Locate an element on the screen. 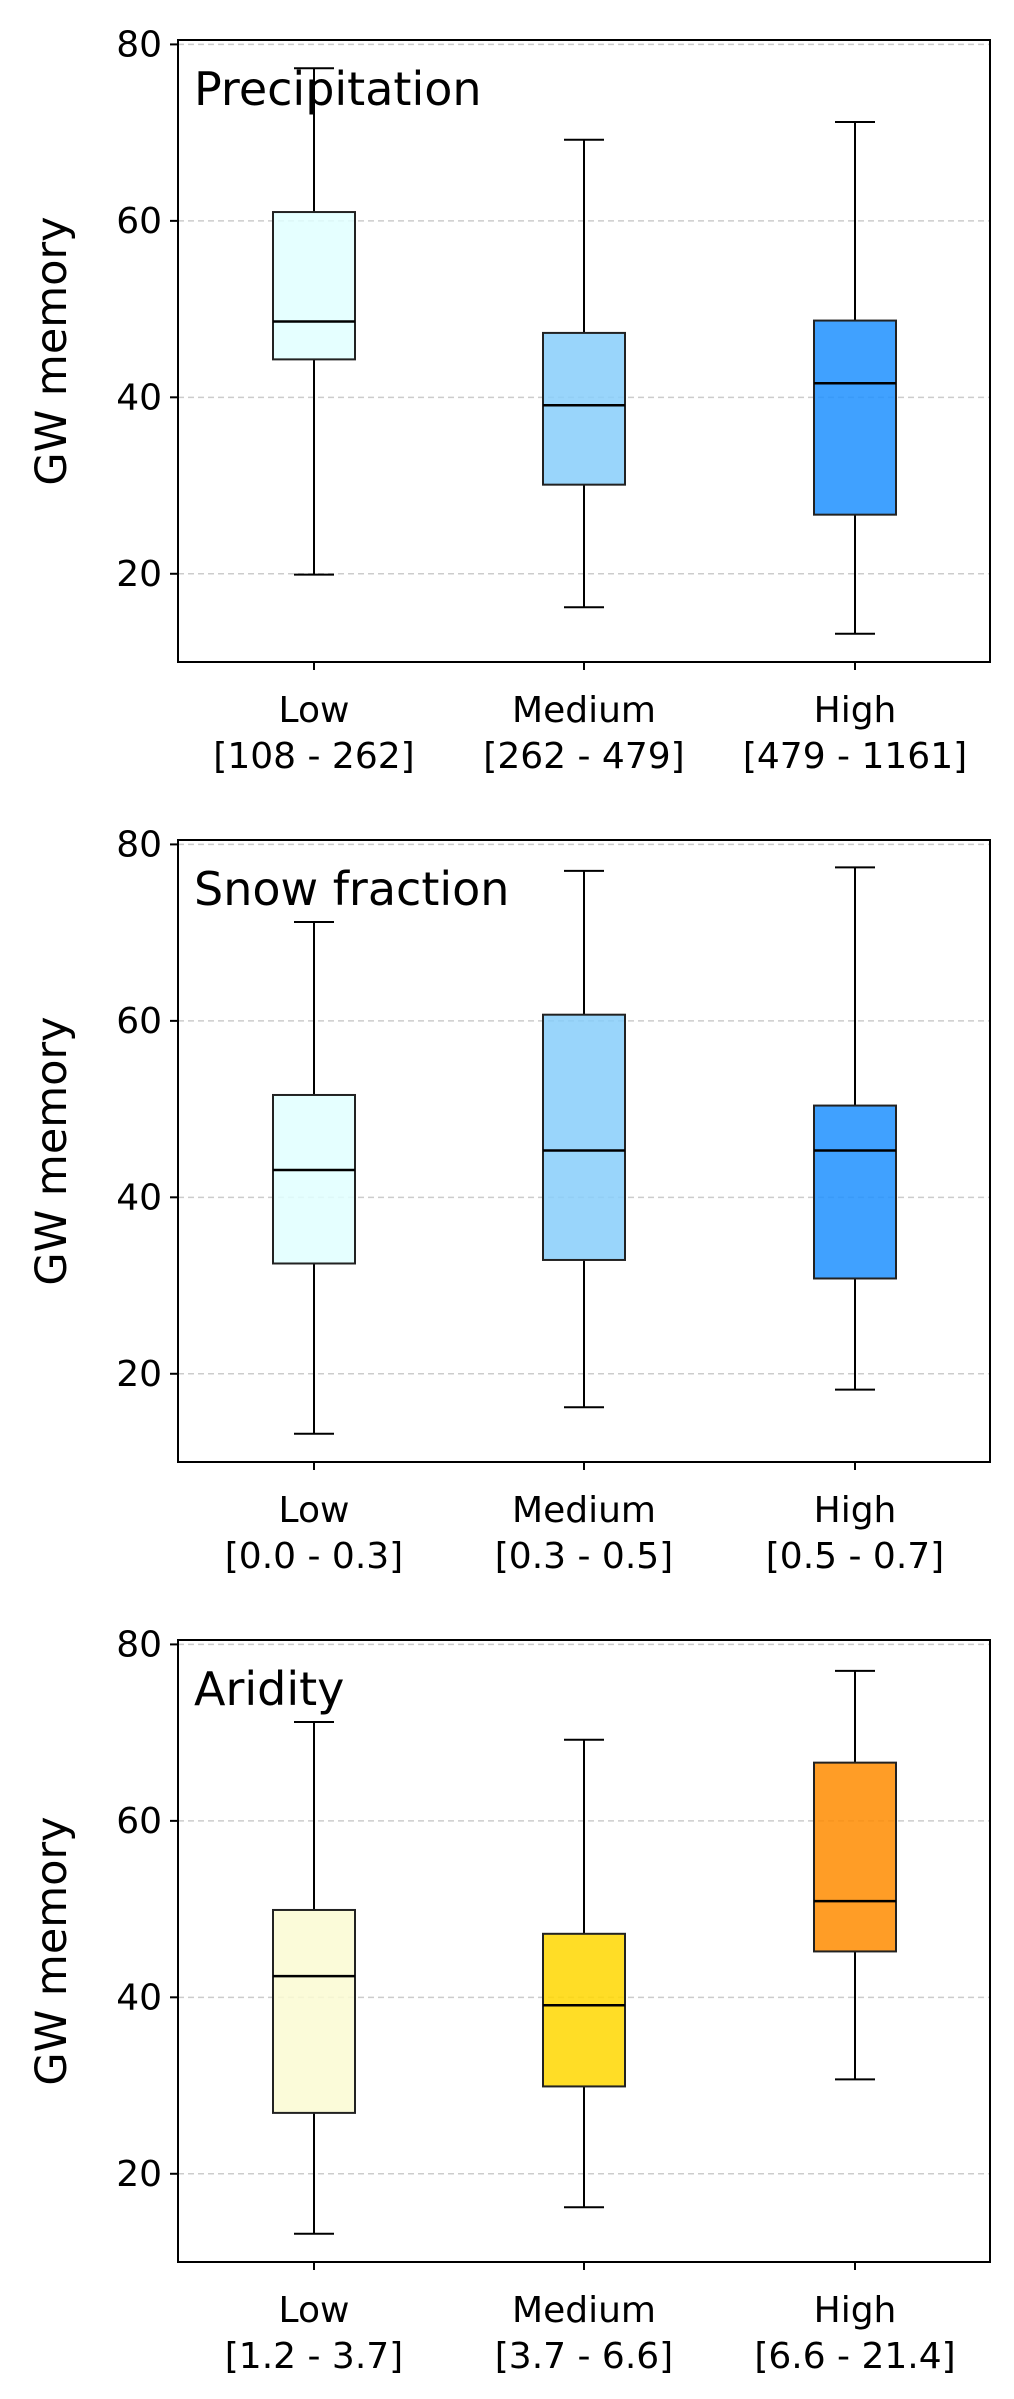 The width and height of the screenshot is (1014, 2399). x-tick-label-range: [262 - 479] is located at coordinates (583, 756).